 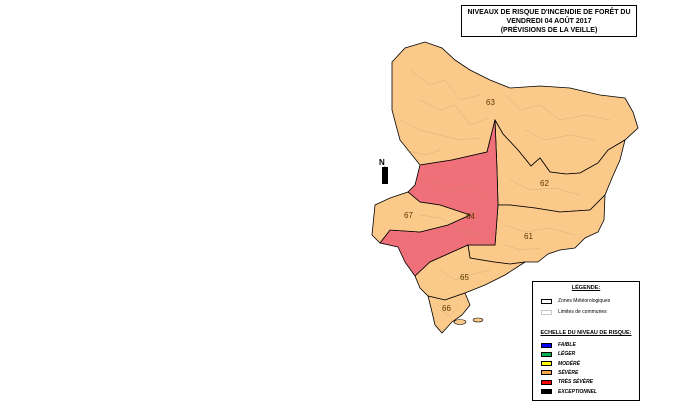 I want to click on zone-label-61: 61, so click(x=528, y=236).